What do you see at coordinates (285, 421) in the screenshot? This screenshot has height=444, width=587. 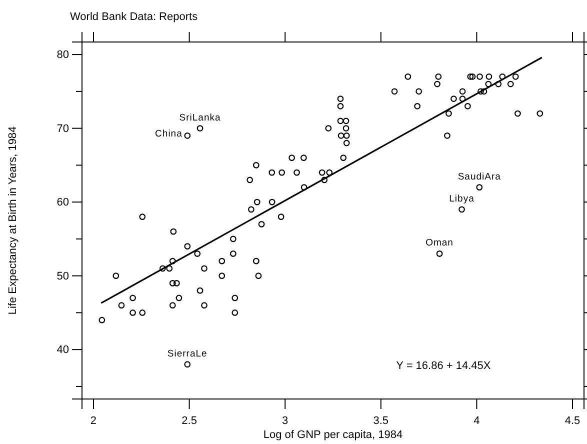 I see `x-tick-label: 3` at bounding box center [285, 421].